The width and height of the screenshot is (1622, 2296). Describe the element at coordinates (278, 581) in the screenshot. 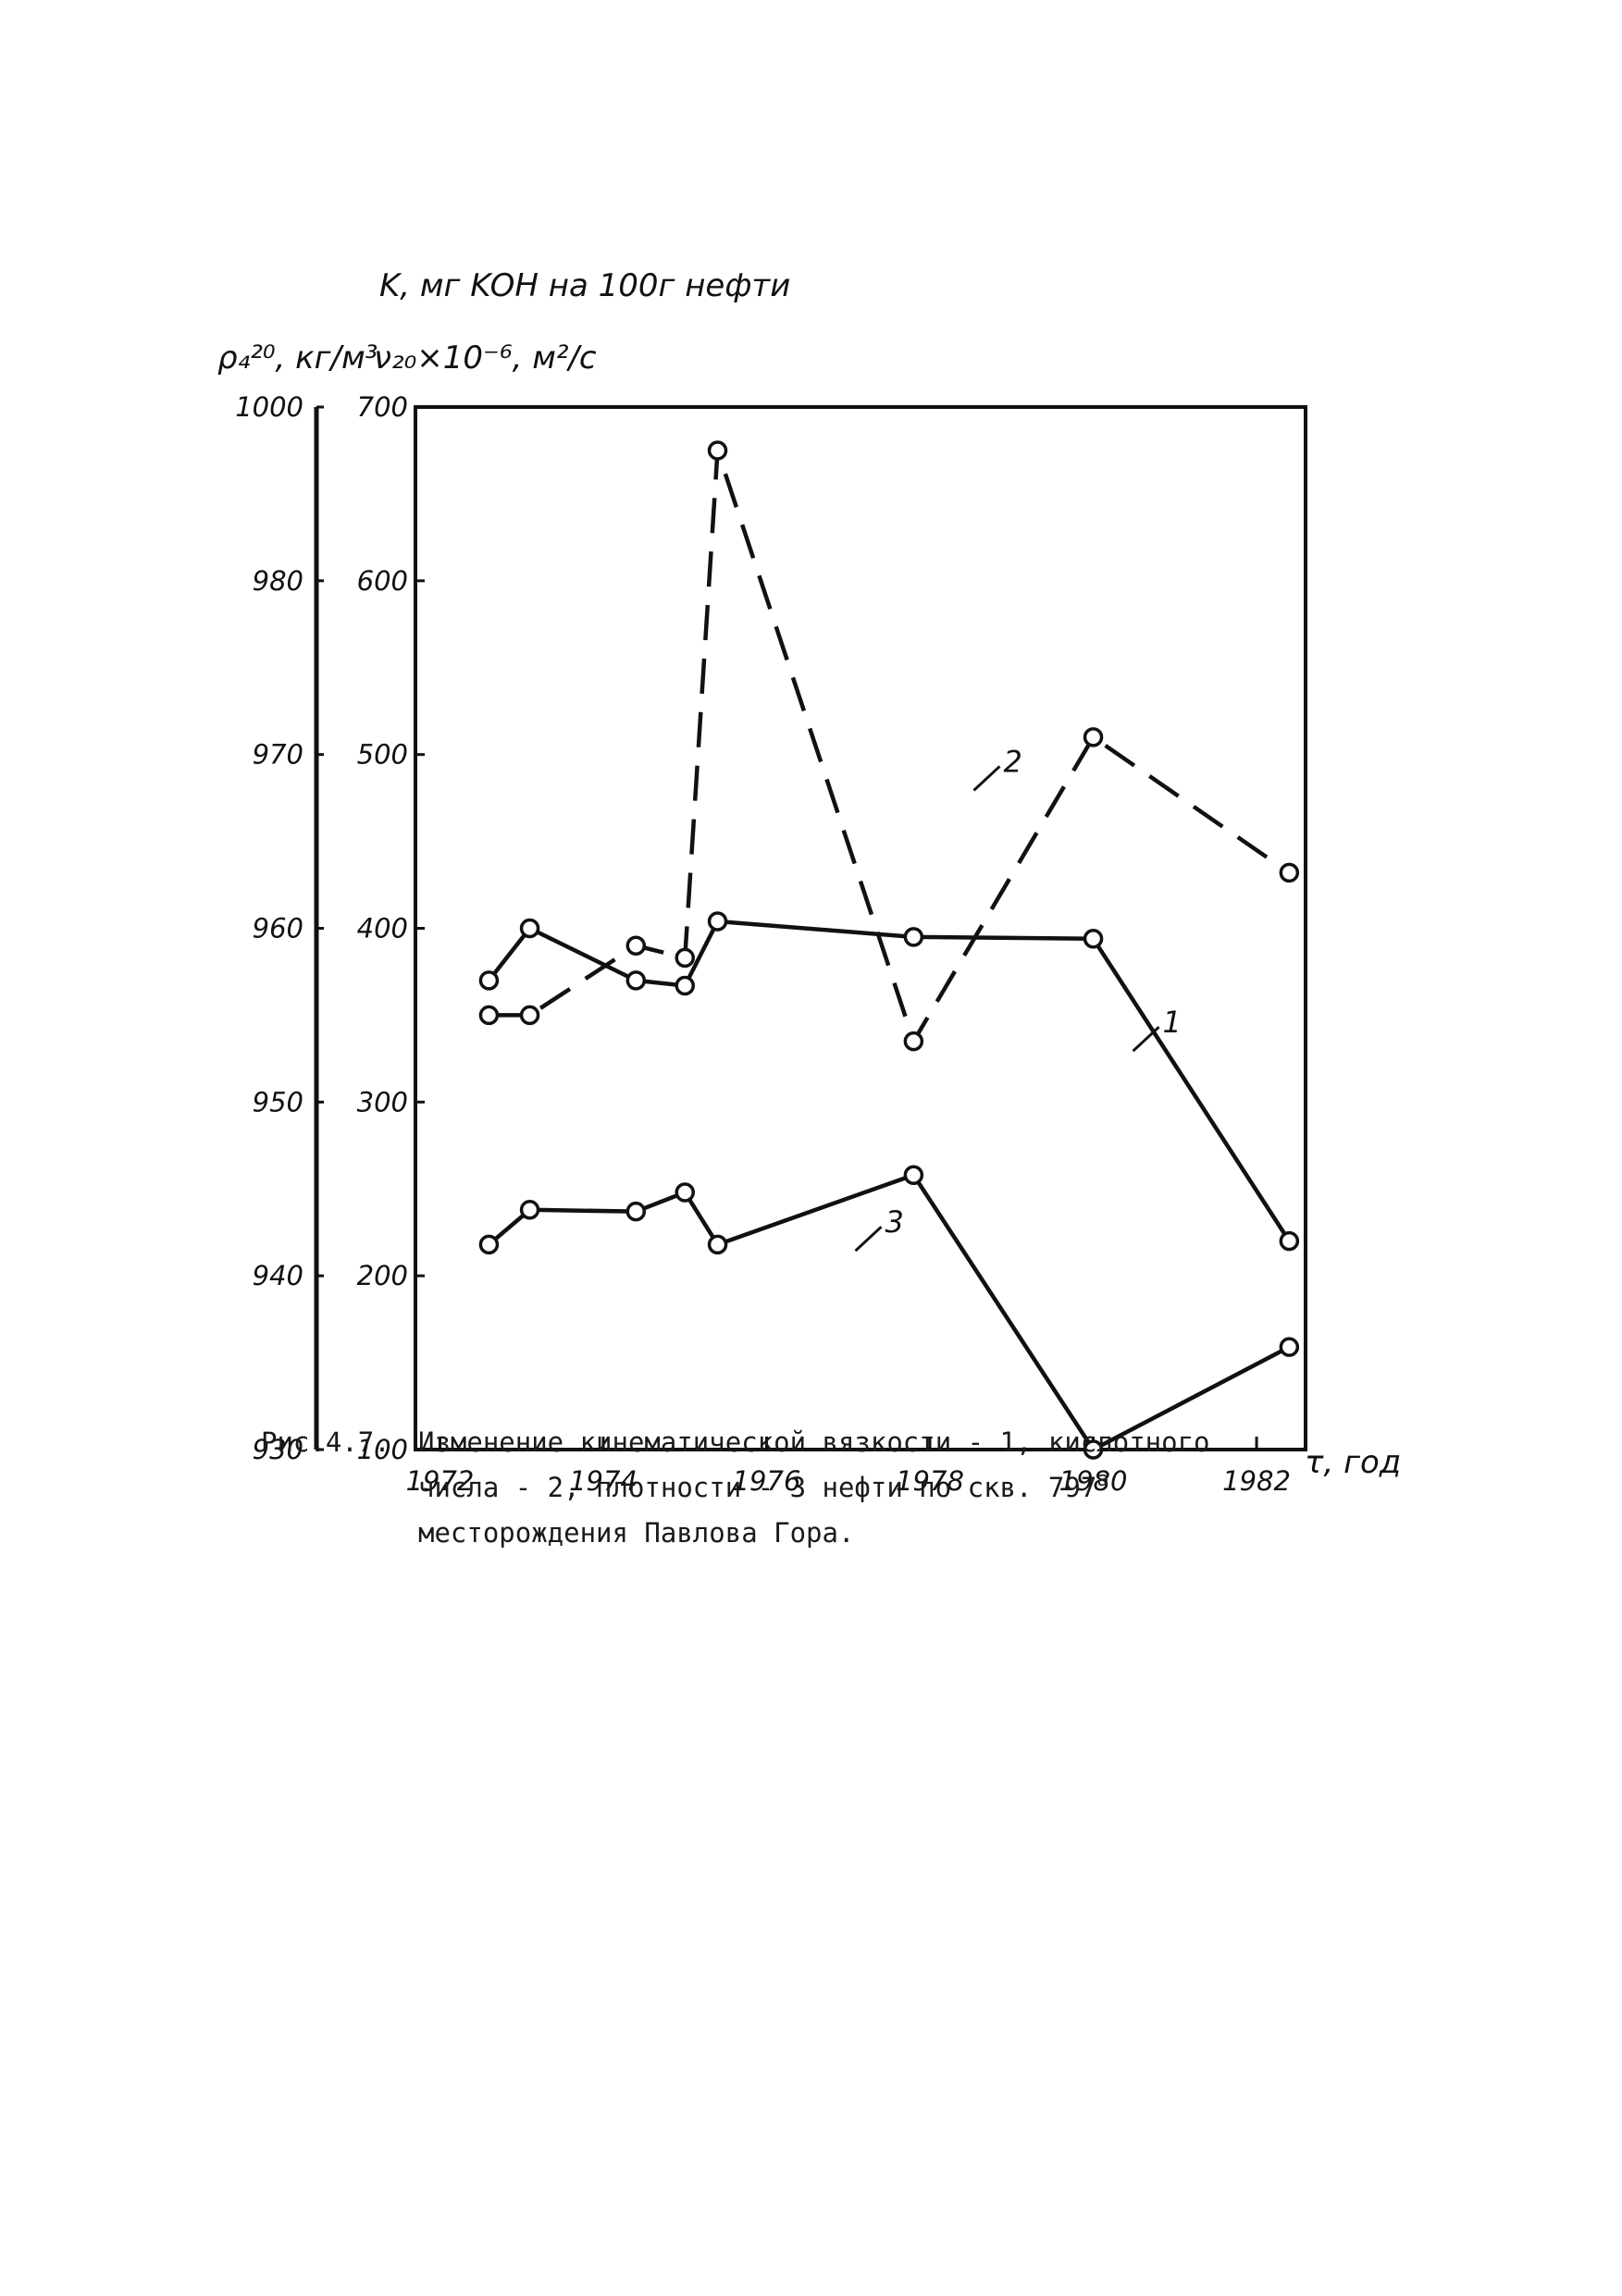

I see `density-tick-label: 980` at that location.